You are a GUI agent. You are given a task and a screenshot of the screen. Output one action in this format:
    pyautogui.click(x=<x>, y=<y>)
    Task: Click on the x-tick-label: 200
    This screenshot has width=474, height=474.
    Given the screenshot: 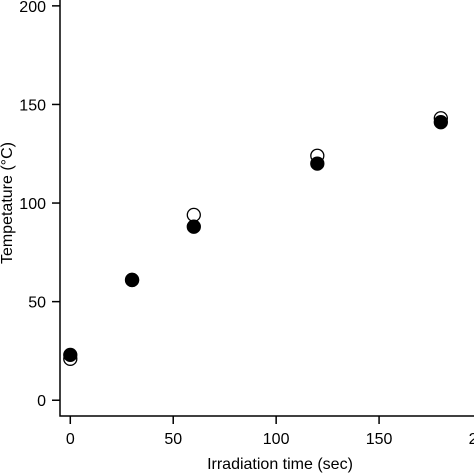 What is the action you would take?
    pyautogui.click(x=471, y=439)
    